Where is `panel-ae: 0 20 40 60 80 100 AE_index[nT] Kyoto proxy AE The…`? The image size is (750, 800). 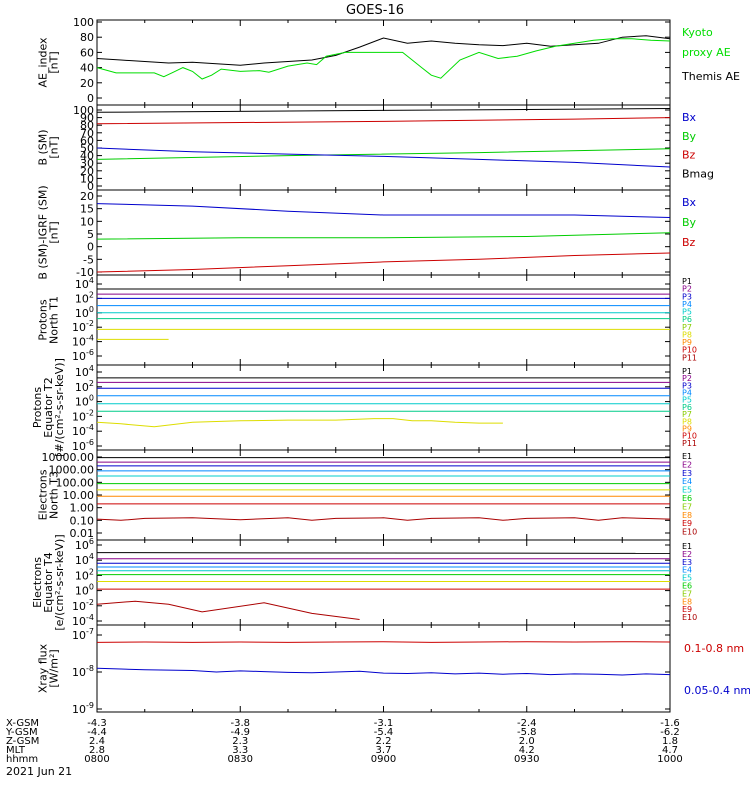 panel-ae: 0 20 40 60 80 100 AE_index[nT] Kyoto proxy AE The… is located at coordinates (388, 61).